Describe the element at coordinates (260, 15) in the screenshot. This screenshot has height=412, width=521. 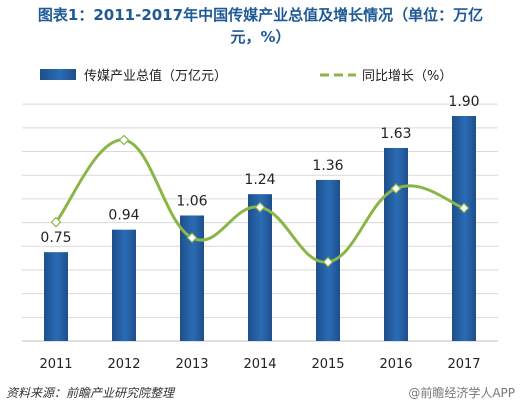
I see `chart-title-line1: 图表1：2011-2017年中国传媒产业总值及增长情况（单位：万亿` at that location.